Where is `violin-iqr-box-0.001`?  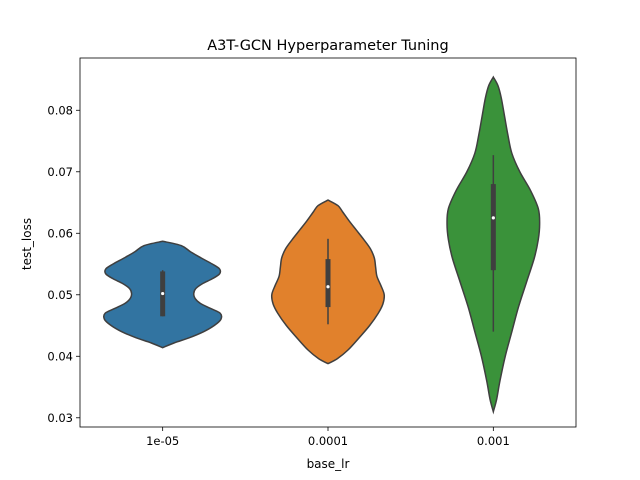
violin-iqr-box-0.001 is located at coordinates (493, 227).